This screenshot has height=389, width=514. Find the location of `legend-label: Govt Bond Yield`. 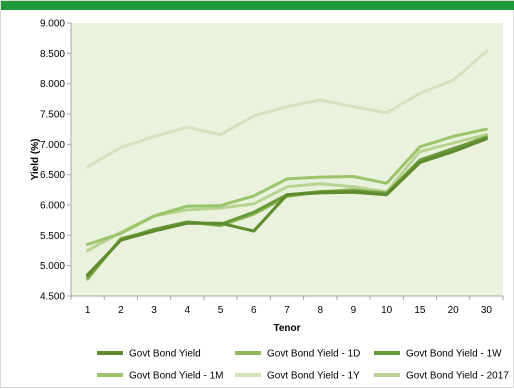

legend-label: Govt Bond Yield is located at coordinates (165, 354).